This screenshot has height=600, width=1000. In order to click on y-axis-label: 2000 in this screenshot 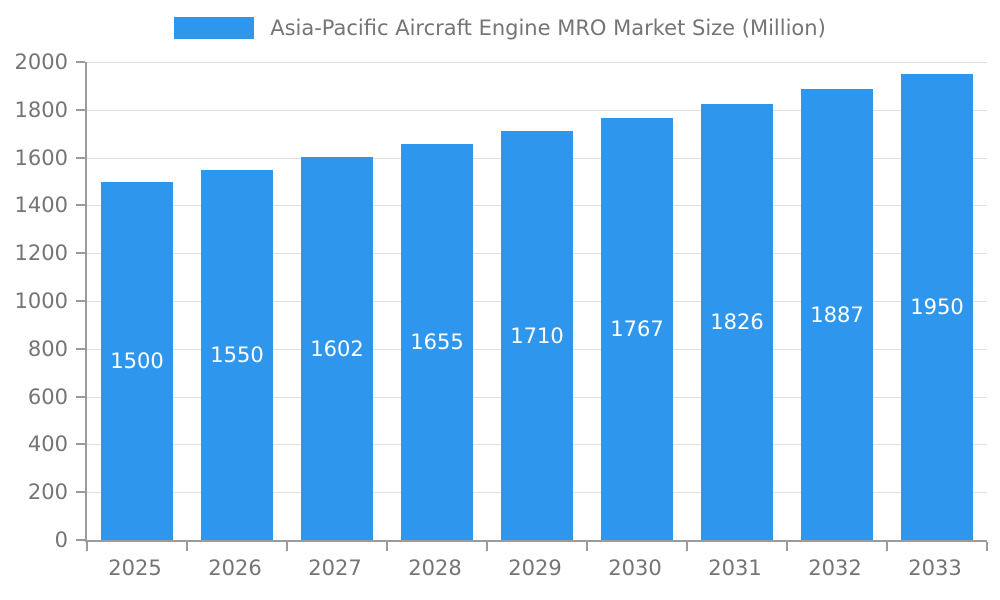, I will do `click(41, 62)`.